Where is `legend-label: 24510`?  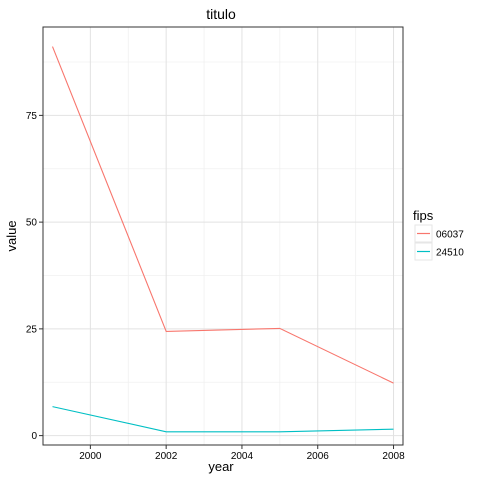 legend-label: 24510 is located at coordinates (450, 253).